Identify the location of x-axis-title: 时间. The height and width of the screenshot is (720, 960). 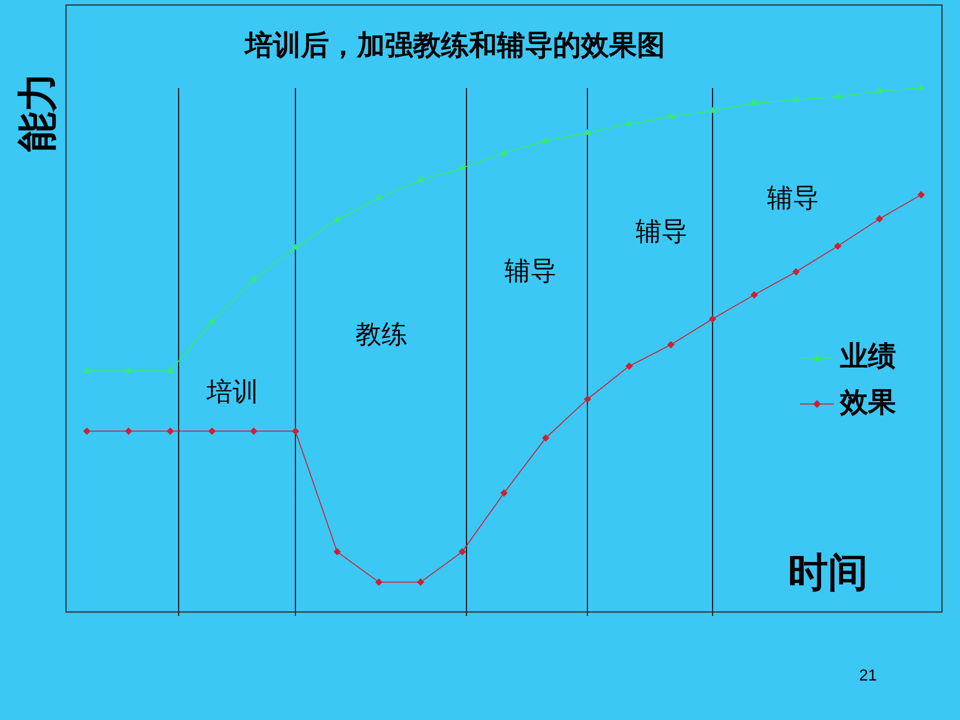
(828, 573).